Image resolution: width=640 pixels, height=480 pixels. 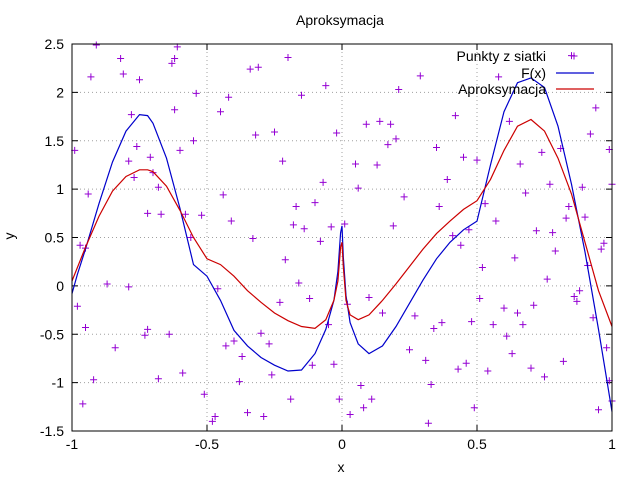 What do you see at coordinates (72, 444) in the screenshot?
I see `x-tick-label: -1` at bounding box center [72, 444].